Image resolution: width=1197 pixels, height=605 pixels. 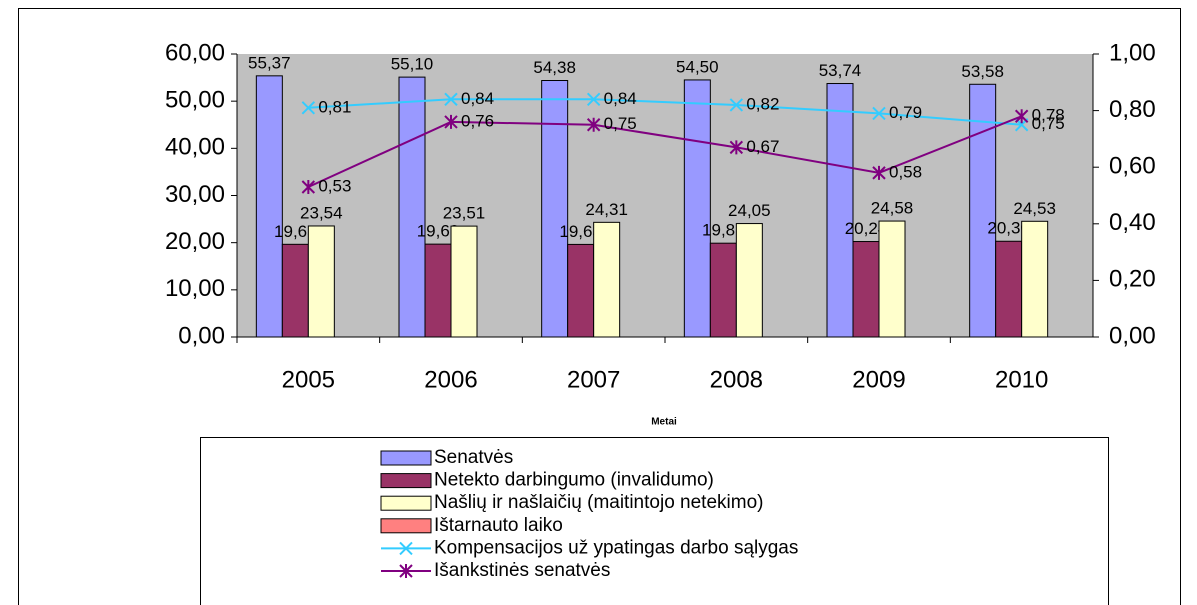 What do you see at coordinates (749, 210) in the screenshot?
I see `data-label: 24,05` at bounding box center [749, 210].